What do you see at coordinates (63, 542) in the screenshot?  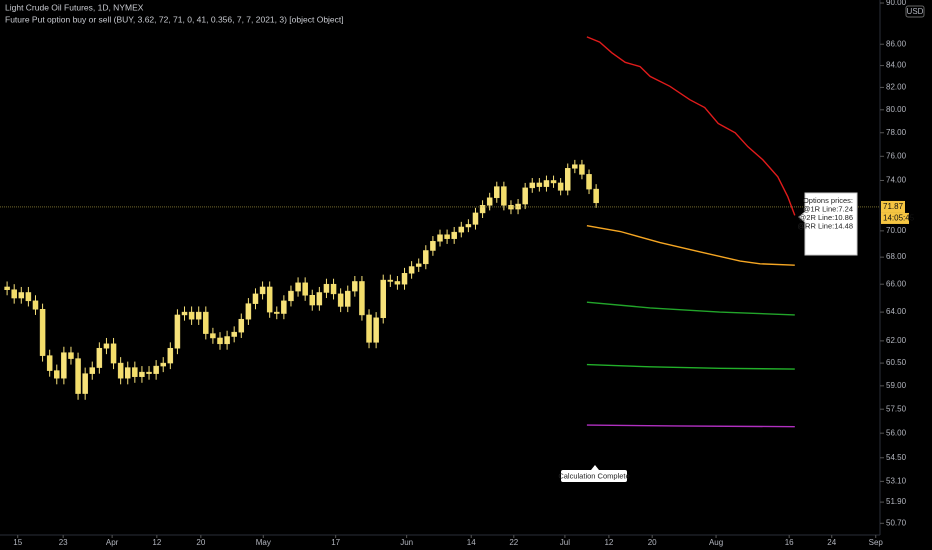 I see `x-tick-label: 23` at bounding box center [63, 542].